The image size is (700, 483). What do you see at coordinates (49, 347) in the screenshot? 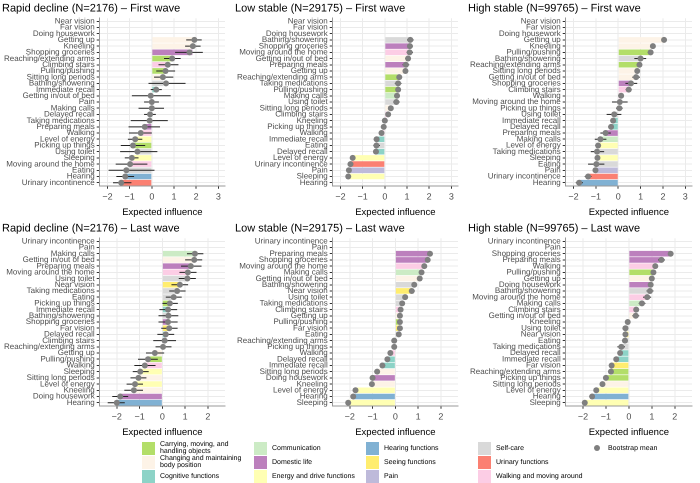
I see `y-tick-label: Reaching/extending arms` at bounding box center [49, 347].